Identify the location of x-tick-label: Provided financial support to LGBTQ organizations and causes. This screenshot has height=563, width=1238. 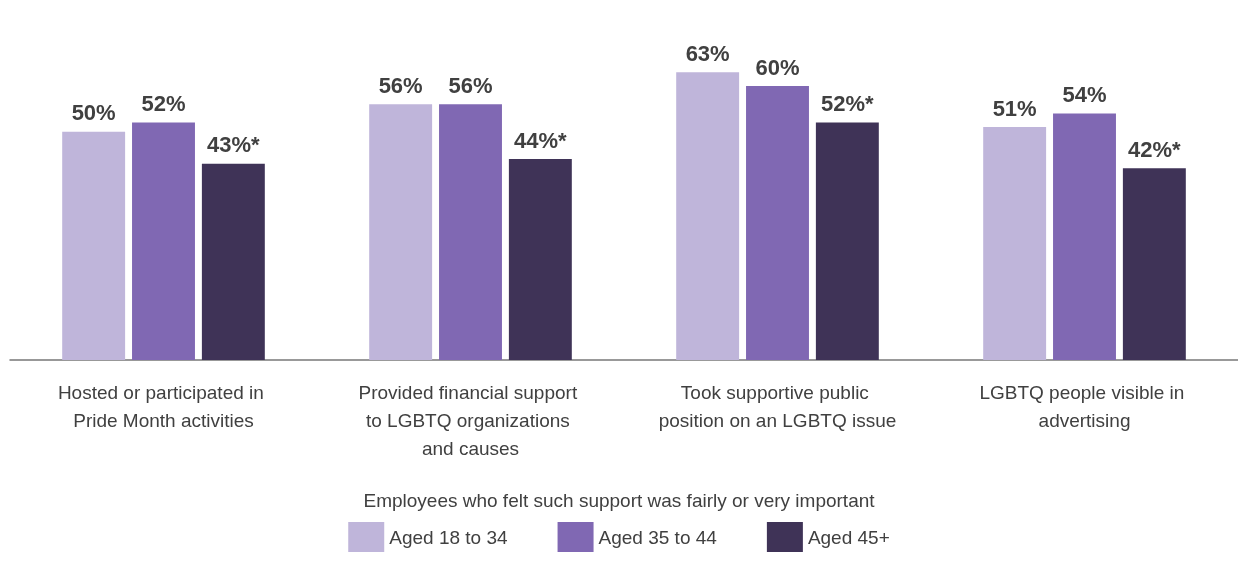
(470, 420).